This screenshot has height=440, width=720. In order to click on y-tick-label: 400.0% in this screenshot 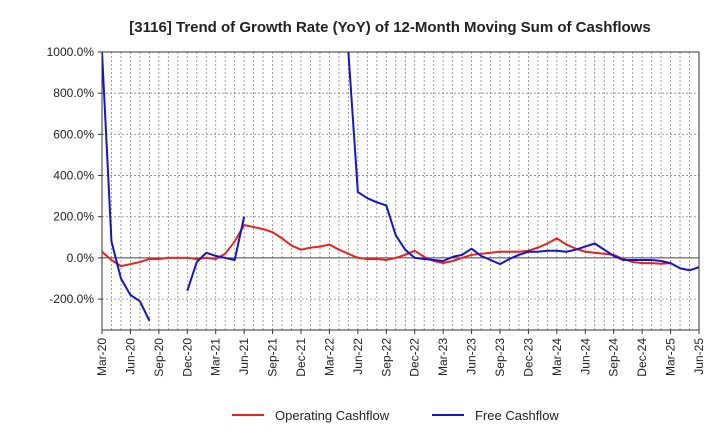, I will do `click(73, 176)`.